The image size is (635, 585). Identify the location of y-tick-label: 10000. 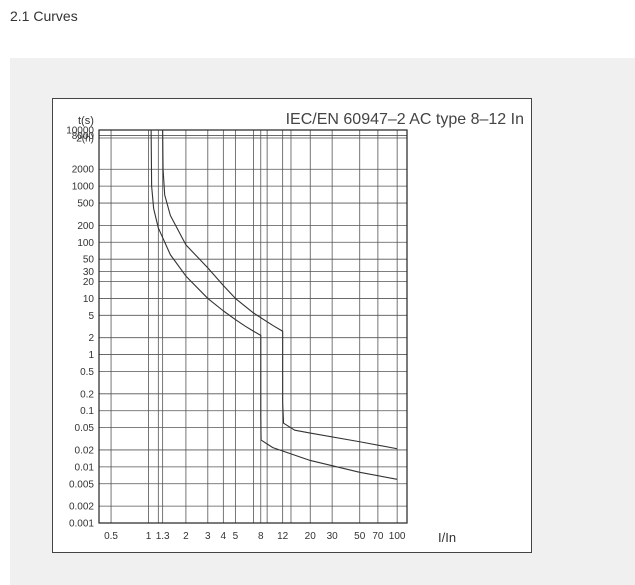
(80, 131).